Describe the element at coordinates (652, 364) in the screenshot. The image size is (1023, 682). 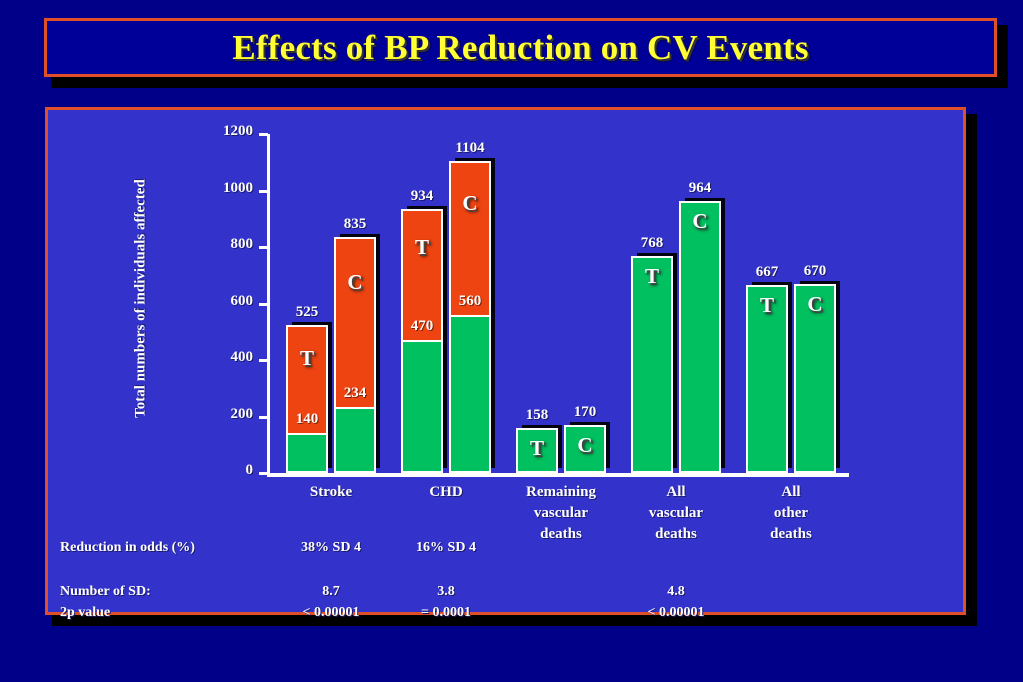
I see `bar-all-vascular-deaths-t: T` at that location.